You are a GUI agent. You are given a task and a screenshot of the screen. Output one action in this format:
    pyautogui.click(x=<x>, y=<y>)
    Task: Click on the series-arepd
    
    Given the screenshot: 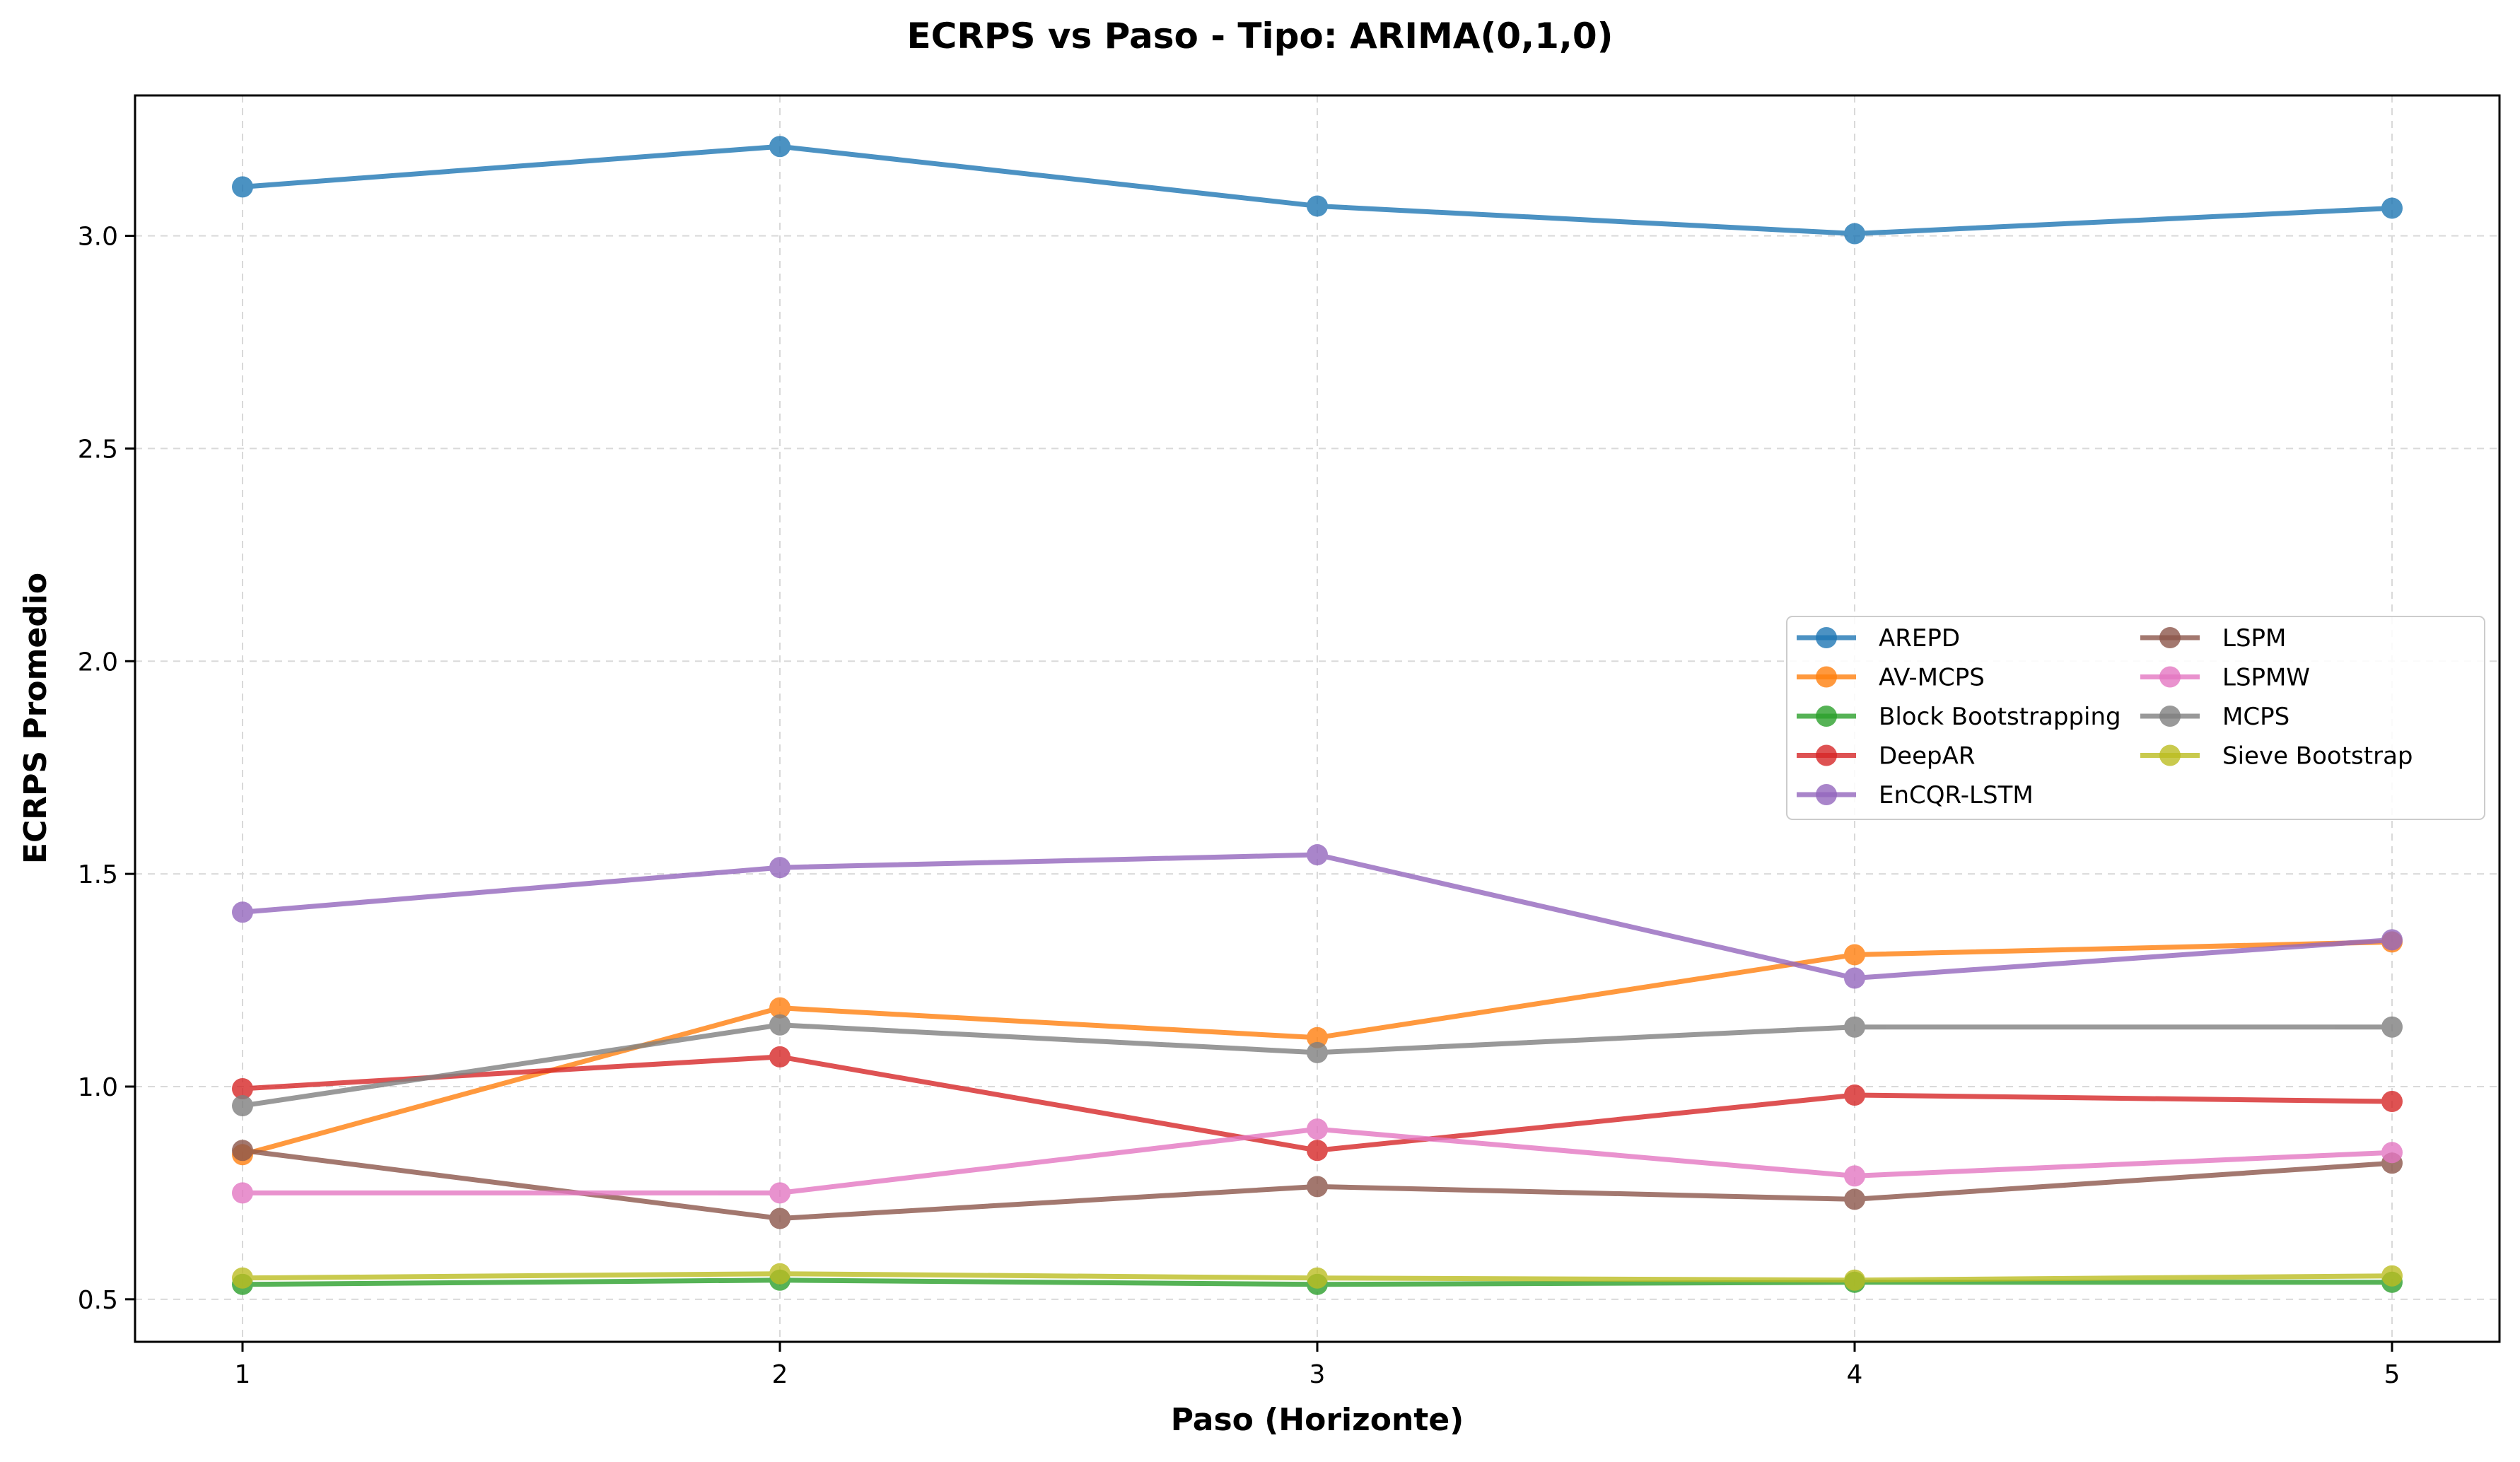 What is the action you would take?
    pyautogui.click(x=1317, y=190)
    